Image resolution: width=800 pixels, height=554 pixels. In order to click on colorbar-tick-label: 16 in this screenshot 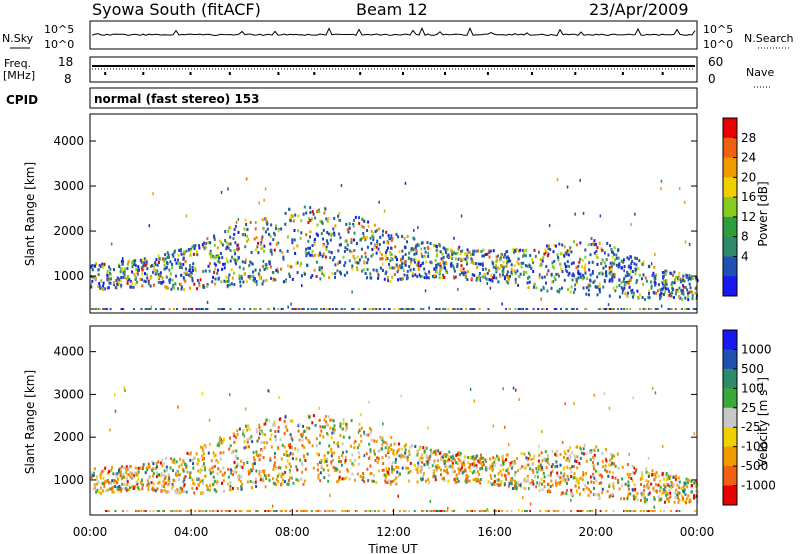, I will do `click(748, 197)`.